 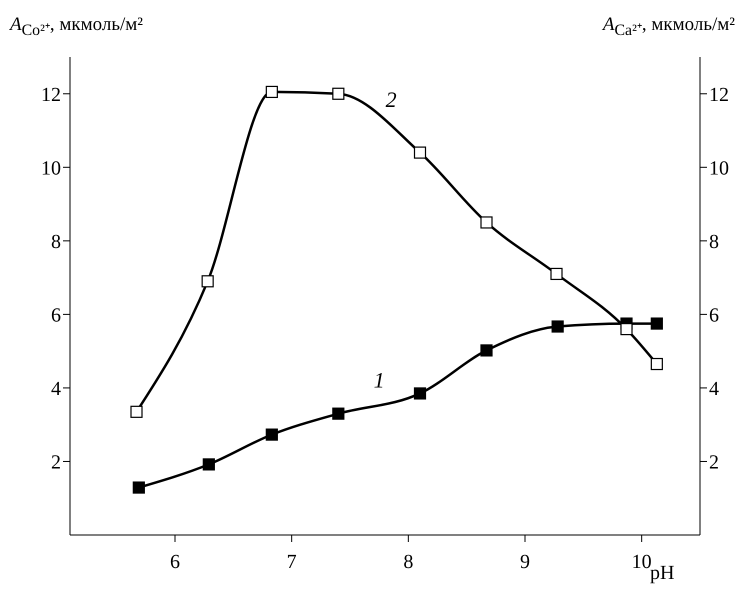 I want to click on y-tick-label: 6, so click(x=56, y=315).